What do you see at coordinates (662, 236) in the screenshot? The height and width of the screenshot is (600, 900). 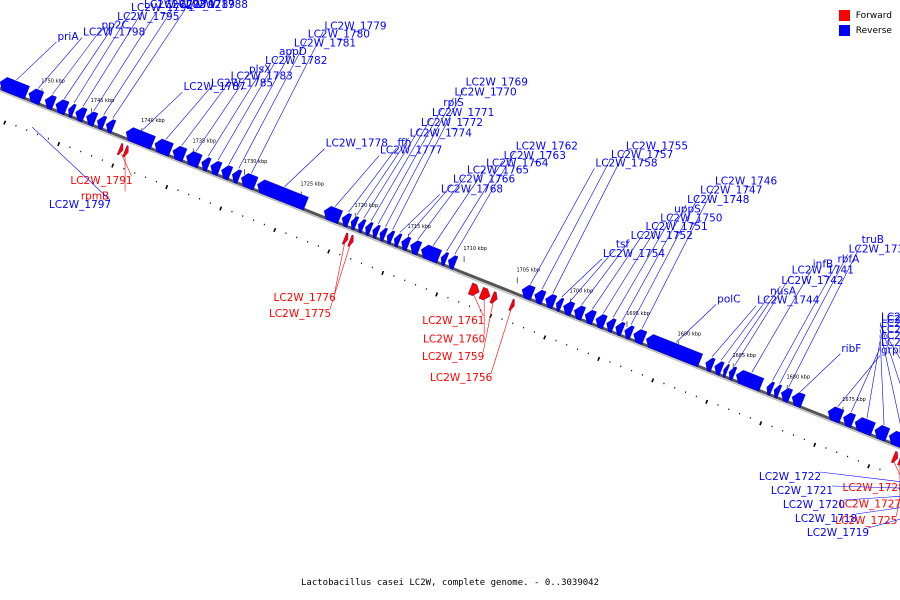 I see `reverse-gene-label: LC2W_1752` at bounding box center [662, 236].